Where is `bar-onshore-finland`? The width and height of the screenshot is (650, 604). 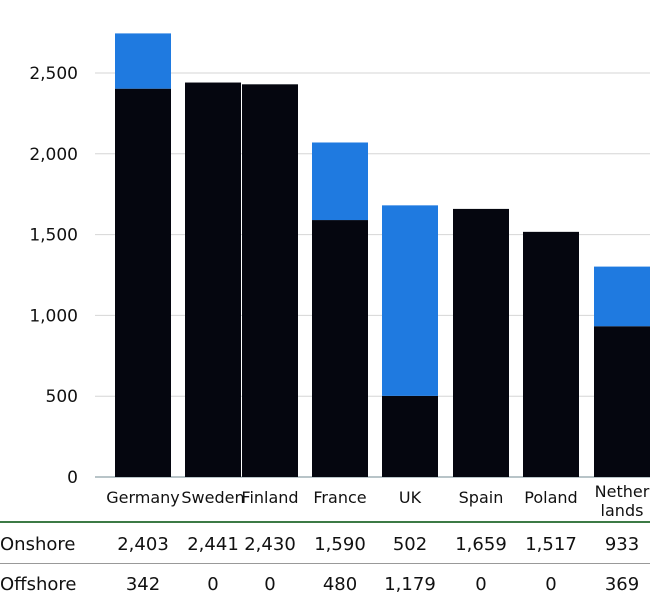 bar-onshore-finland is located at coordinates (270, 280).